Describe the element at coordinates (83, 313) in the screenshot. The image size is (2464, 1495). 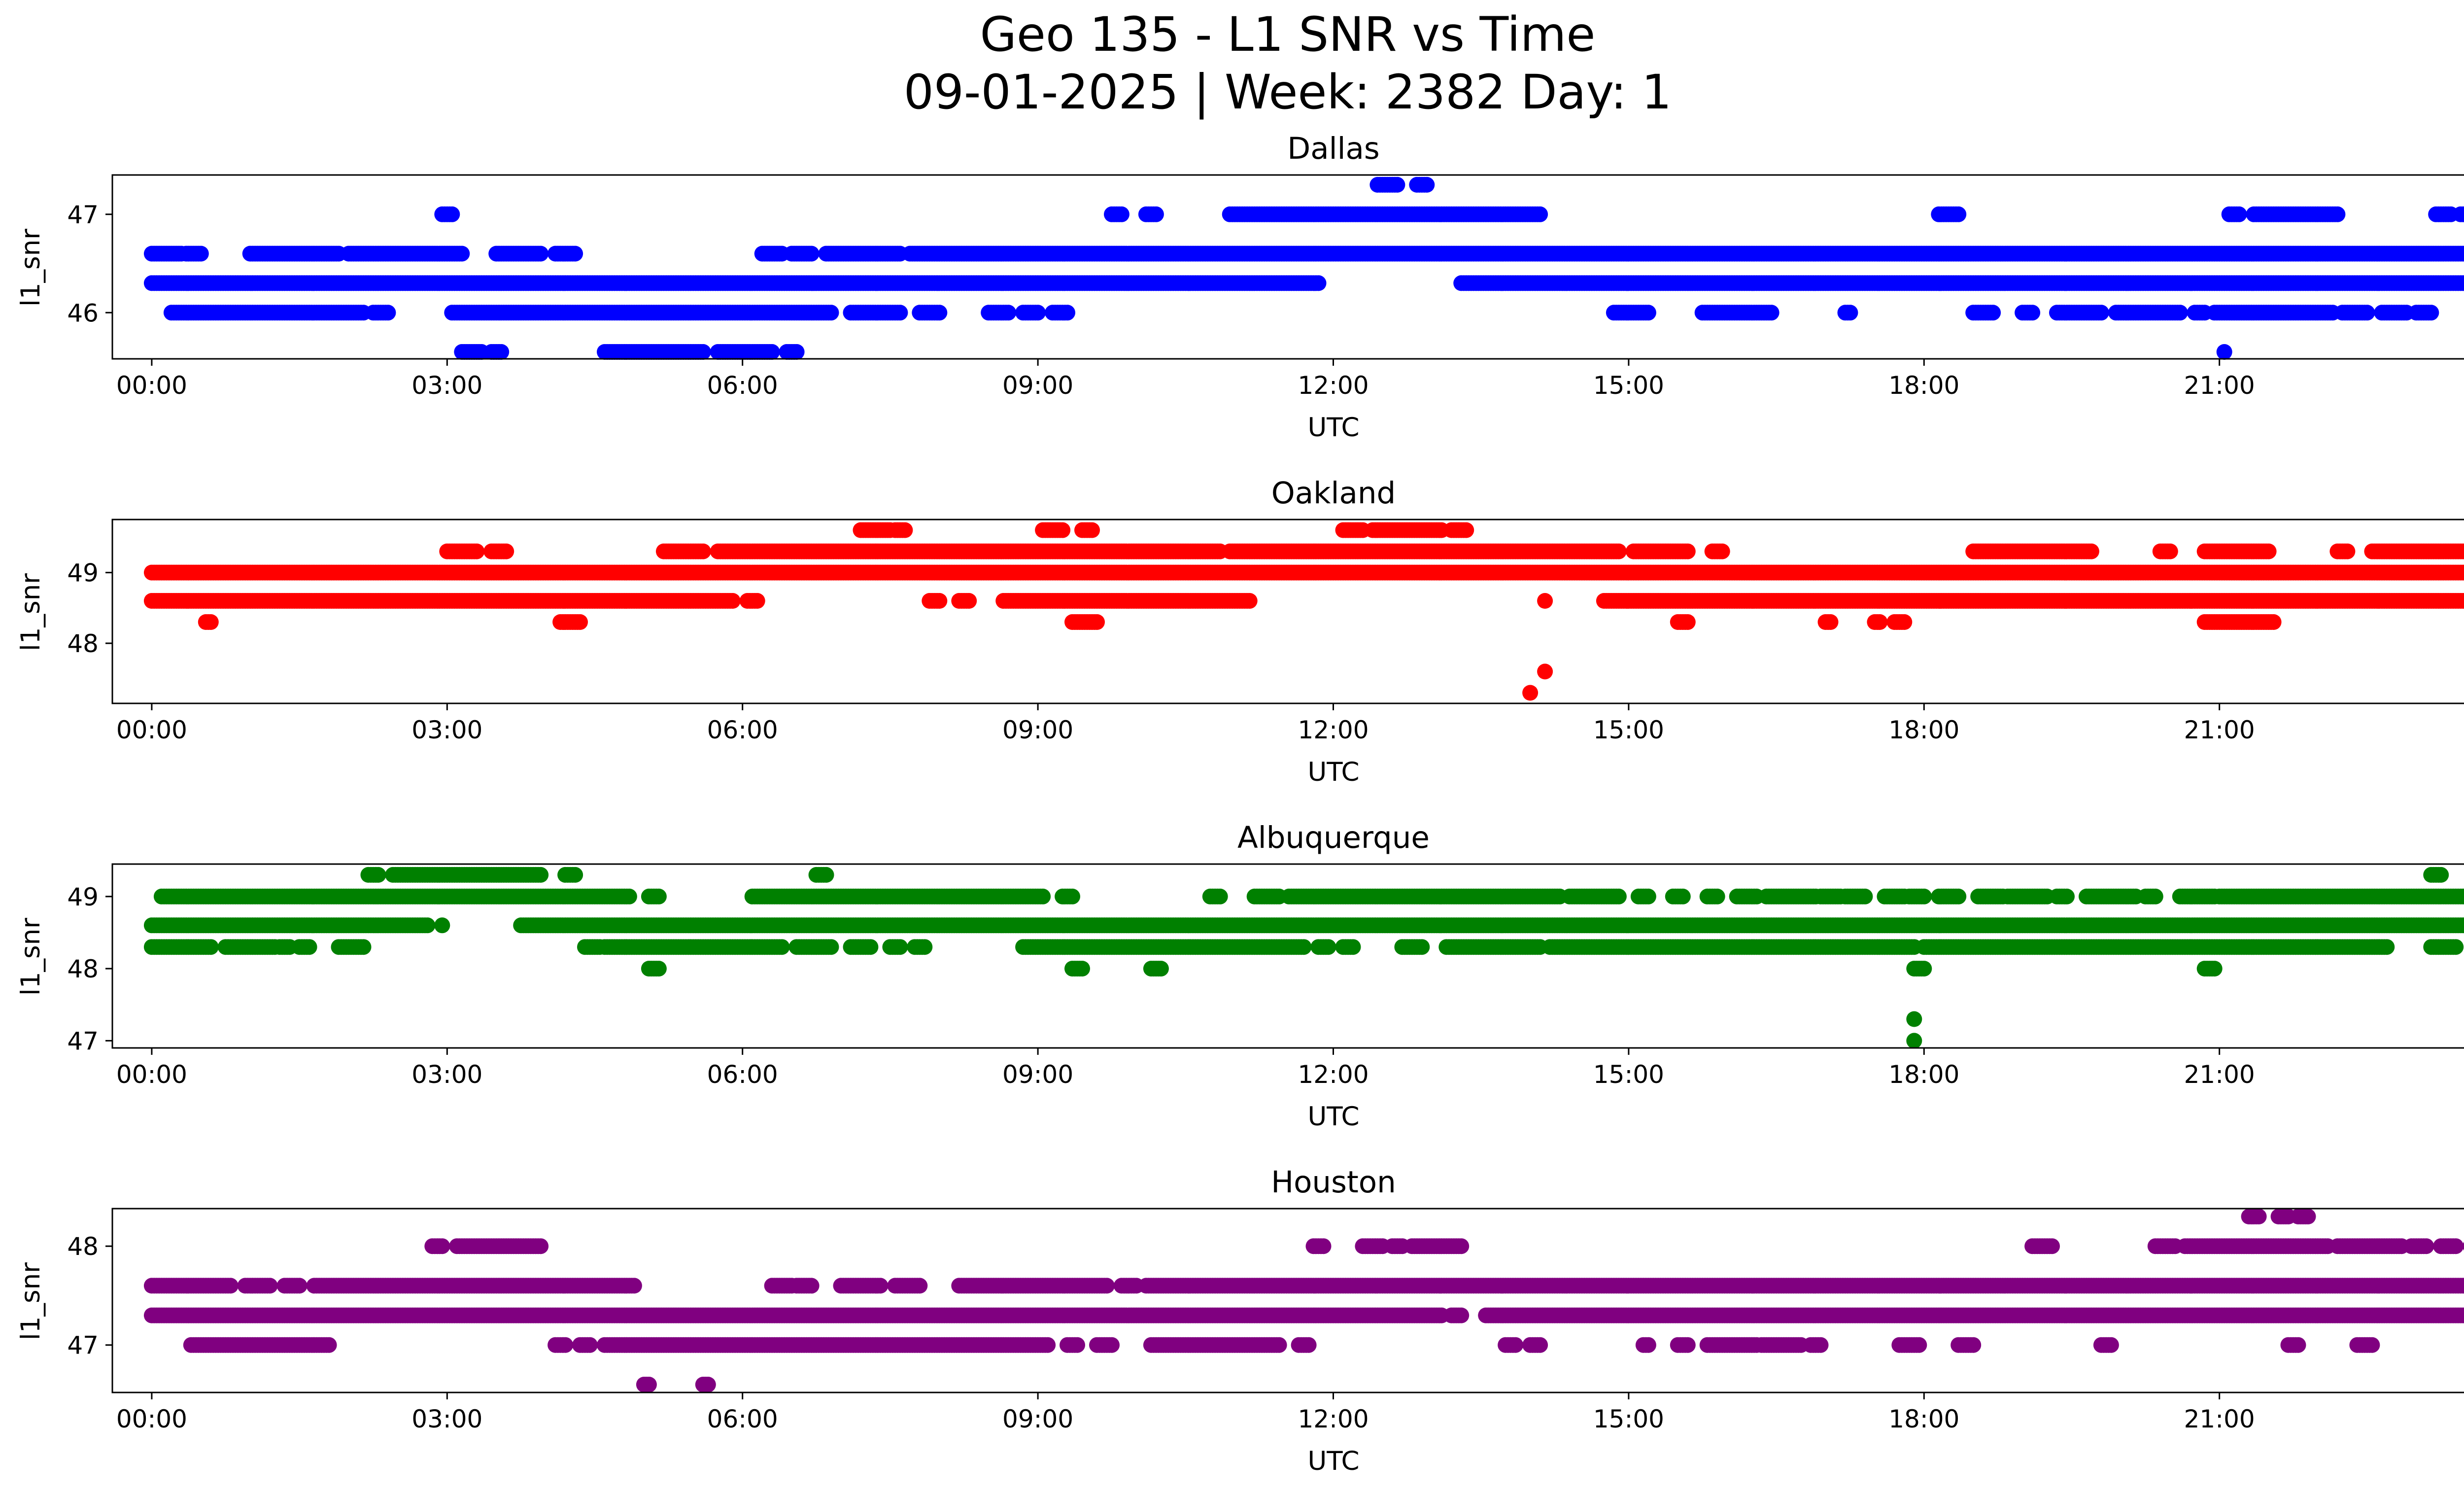
I see `y-tick-label: 46` at that location.